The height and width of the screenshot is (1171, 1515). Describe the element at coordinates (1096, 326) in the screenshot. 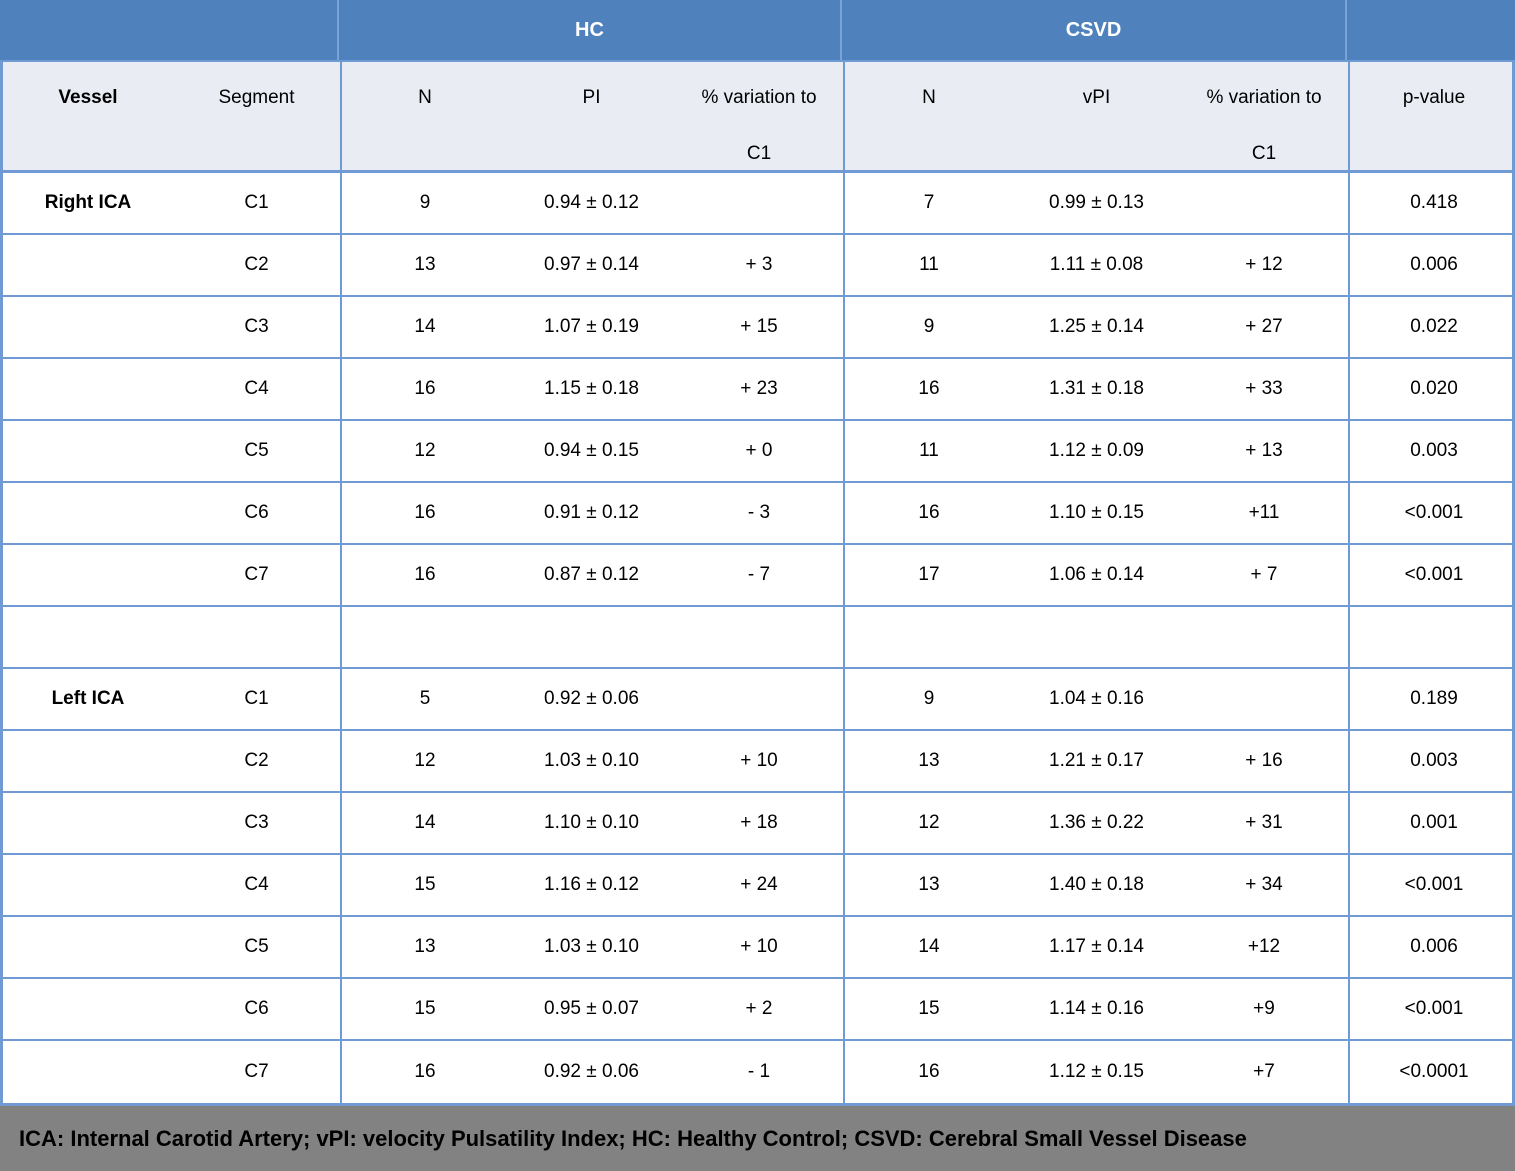

I see `csvd-vpi-cell: 1.25 ± 0.14` at that location.